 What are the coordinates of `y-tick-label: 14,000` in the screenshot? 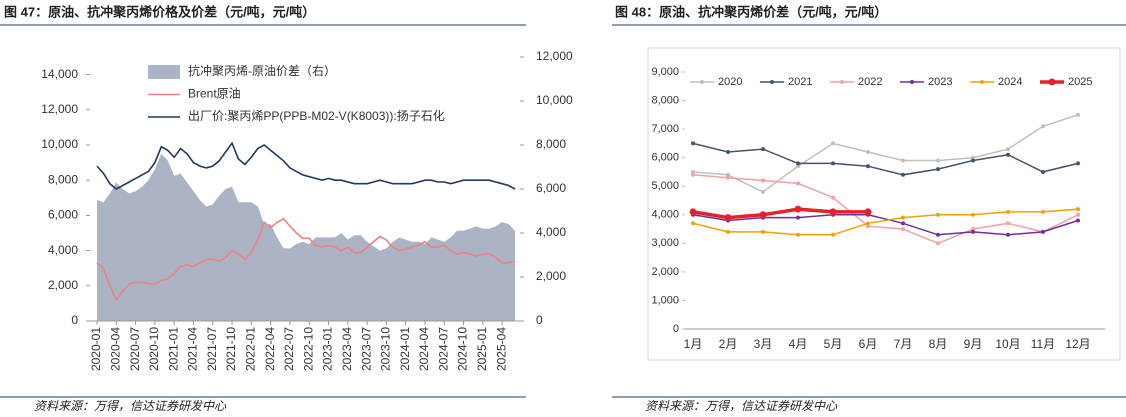 It's located at (59, 74).